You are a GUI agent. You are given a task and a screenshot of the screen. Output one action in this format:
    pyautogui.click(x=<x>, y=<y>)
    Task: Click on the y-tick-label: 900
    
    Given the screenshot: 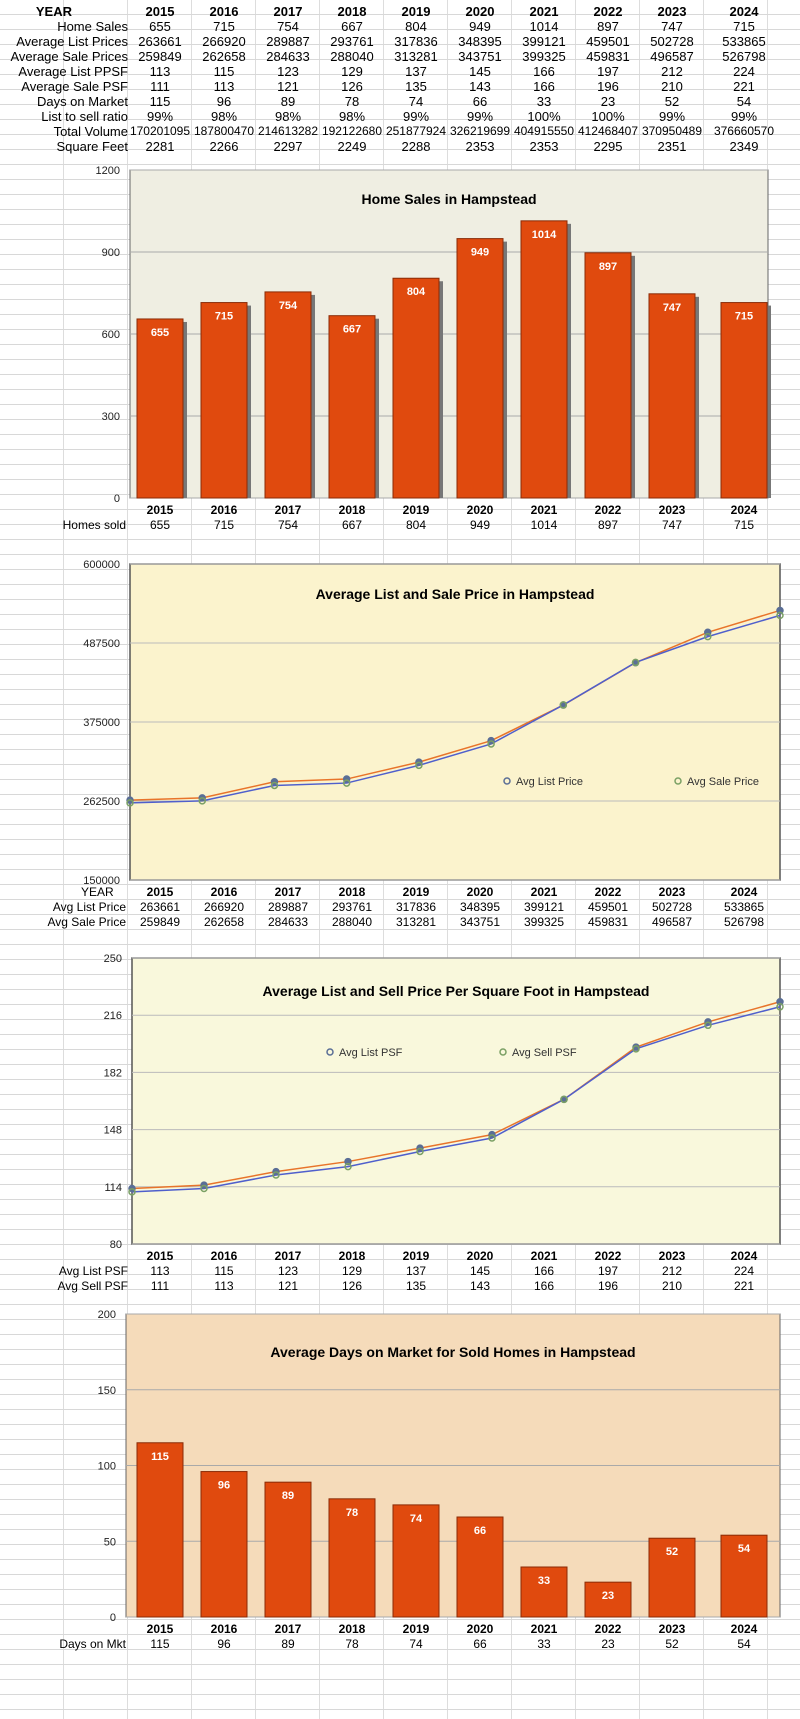 What is the action you would take?
    pyautogui.click(x=111, y=253)
    